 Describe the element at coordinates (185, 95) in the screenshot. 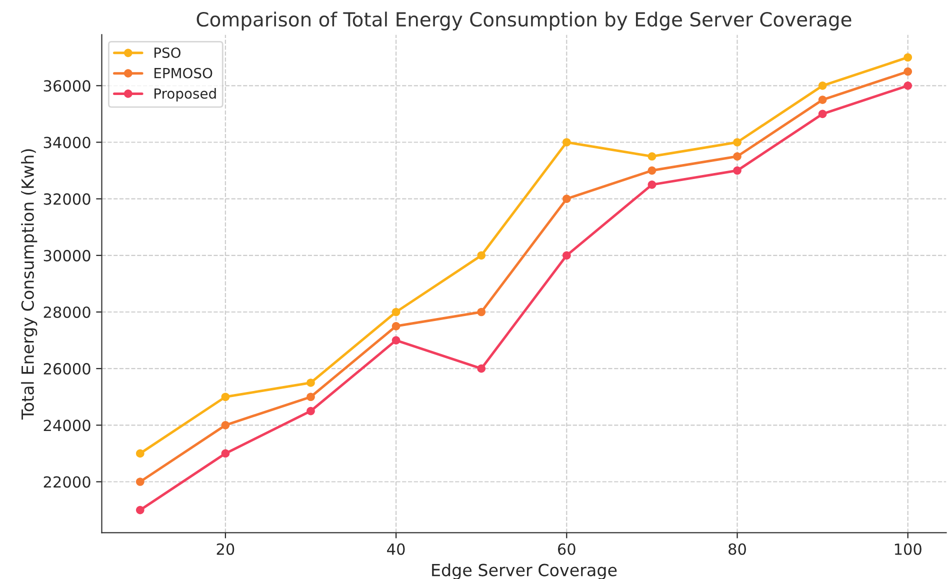

I see `legend-label: Proposed` at that location.